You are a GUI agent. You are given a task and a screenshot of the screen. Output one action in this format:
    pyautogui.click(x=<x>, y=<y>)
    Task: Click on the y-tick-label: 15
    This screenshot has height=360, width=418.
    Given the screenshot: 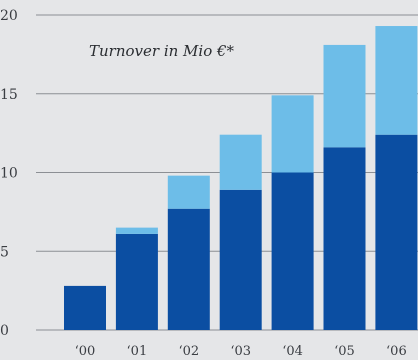 What is the action you would take?
    pyautogui.click(x=9, y=95)
    